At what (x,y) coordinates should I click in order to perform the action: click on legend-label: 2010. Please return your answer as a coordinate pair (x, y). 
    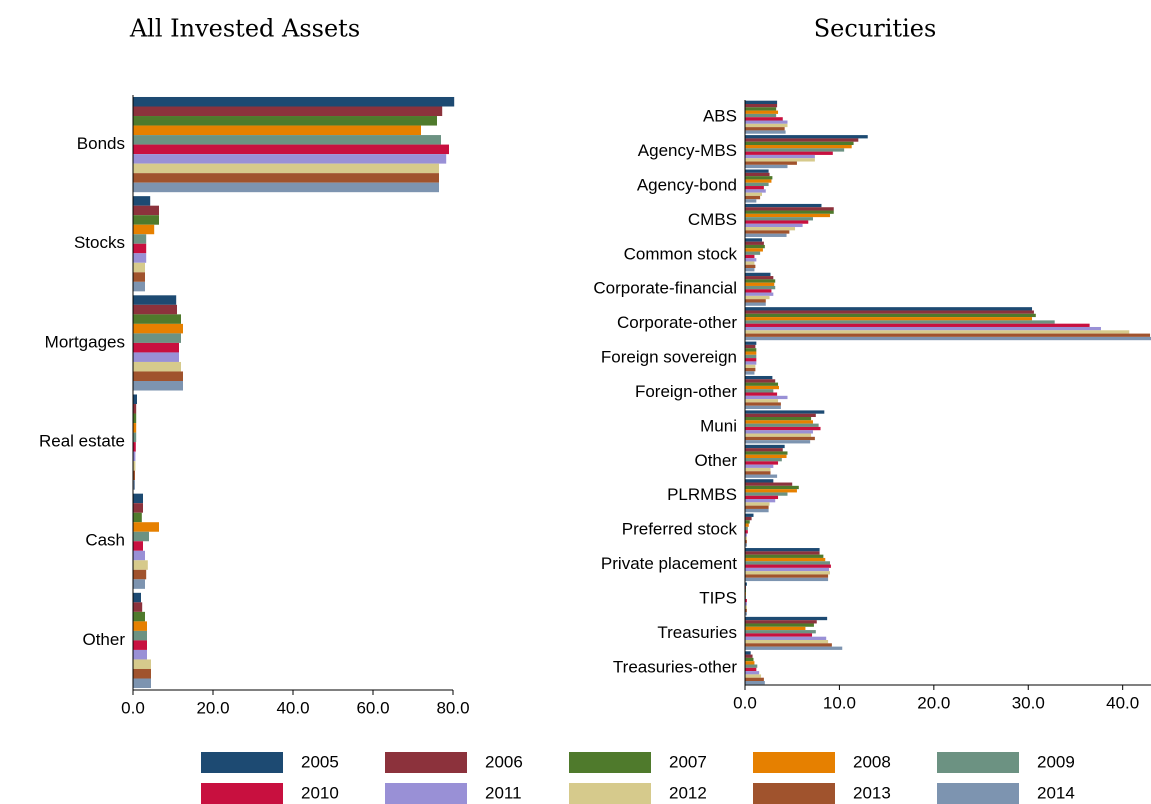
    Looking at the image, I should click on (320, 792).